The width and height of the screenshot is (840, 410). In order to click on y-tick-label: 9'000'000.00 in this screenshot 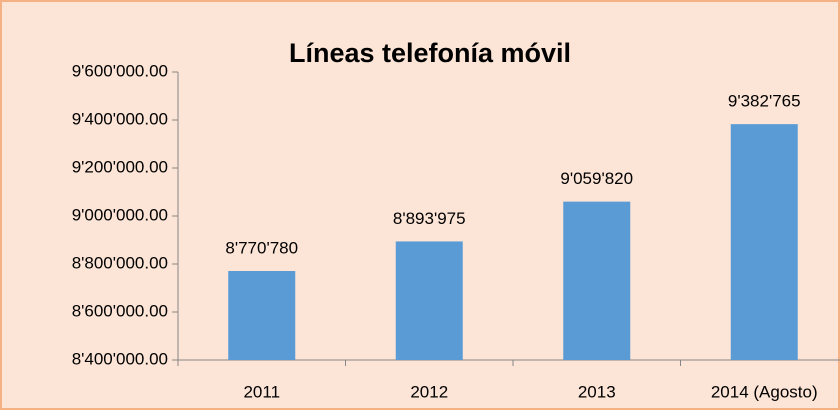, I will do `click(120, 214)`.